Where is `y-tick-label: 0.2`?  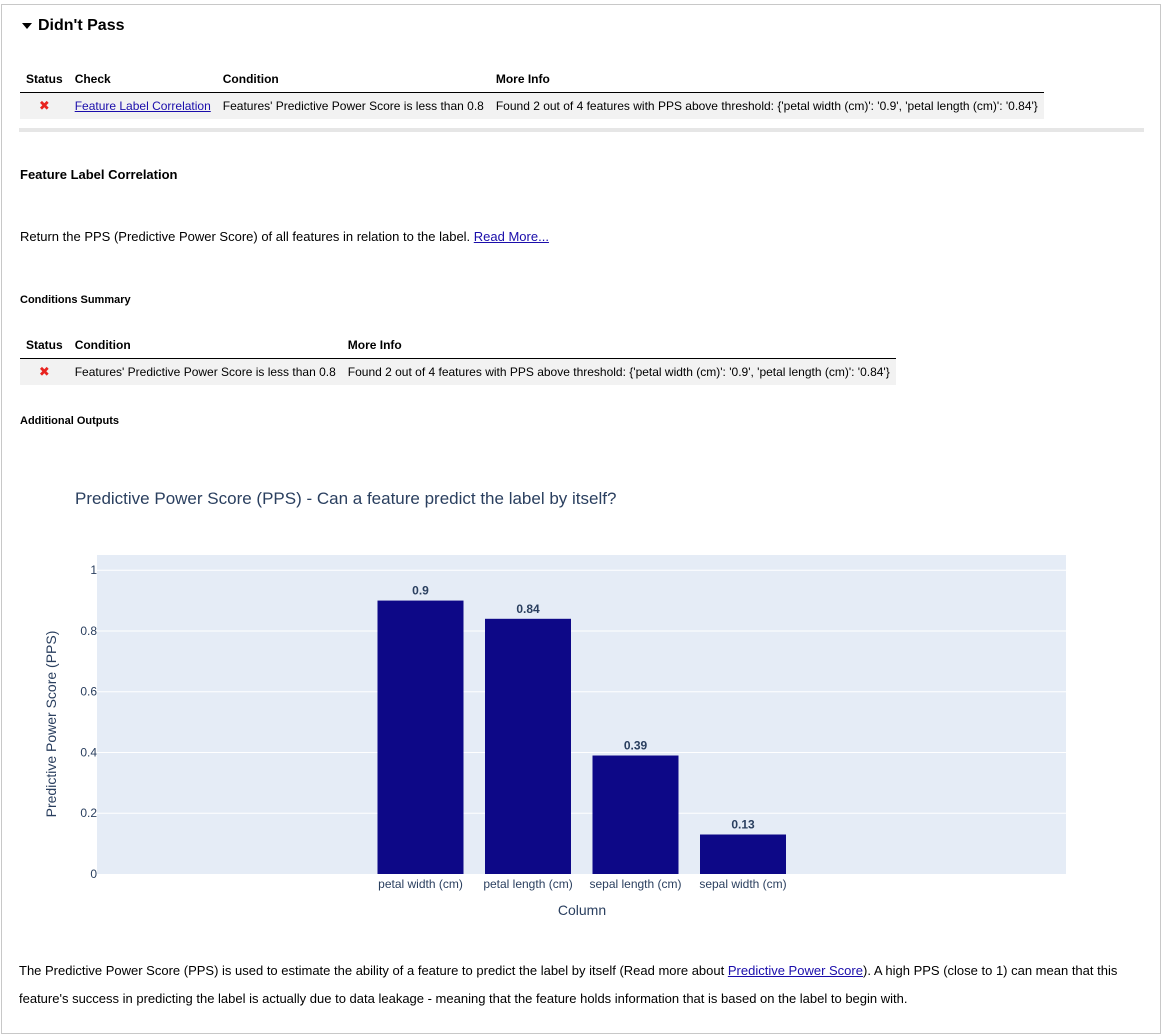
y-tick-label: 0.2 is located at coordinates (88, 813).